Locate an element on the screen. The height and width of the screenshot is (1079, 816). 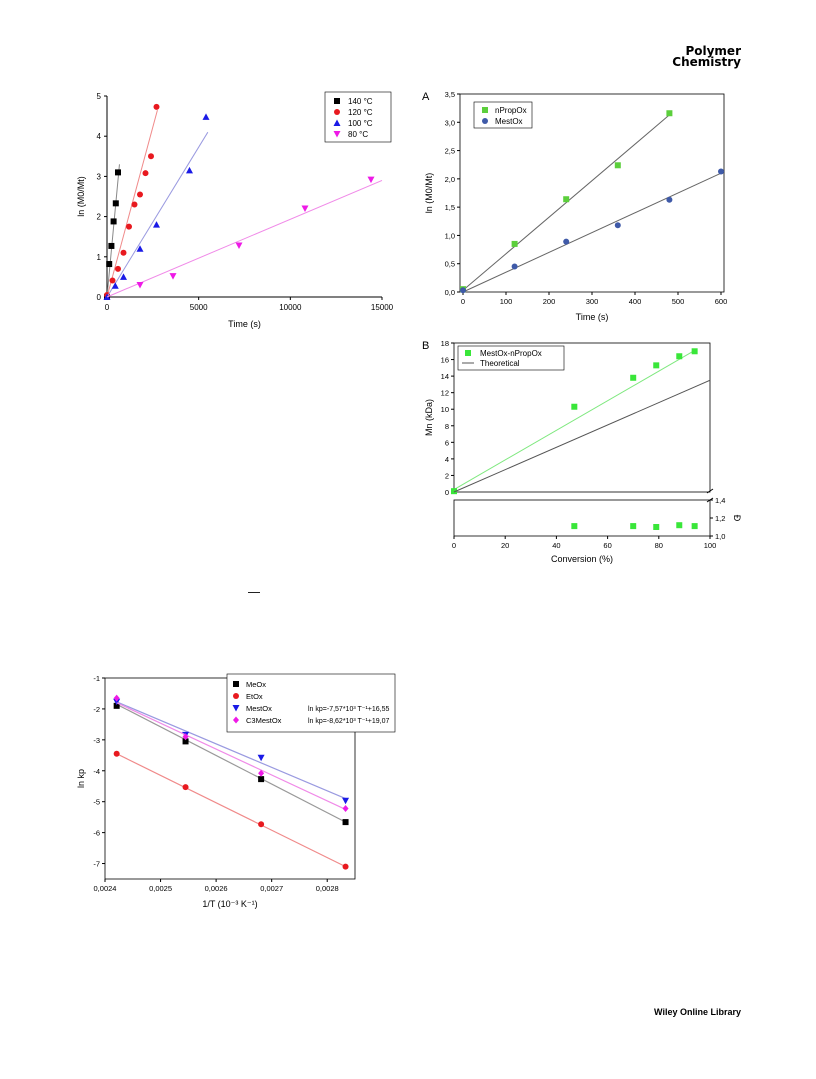
legend-label: EtOx is located at coordinates (254, 696).